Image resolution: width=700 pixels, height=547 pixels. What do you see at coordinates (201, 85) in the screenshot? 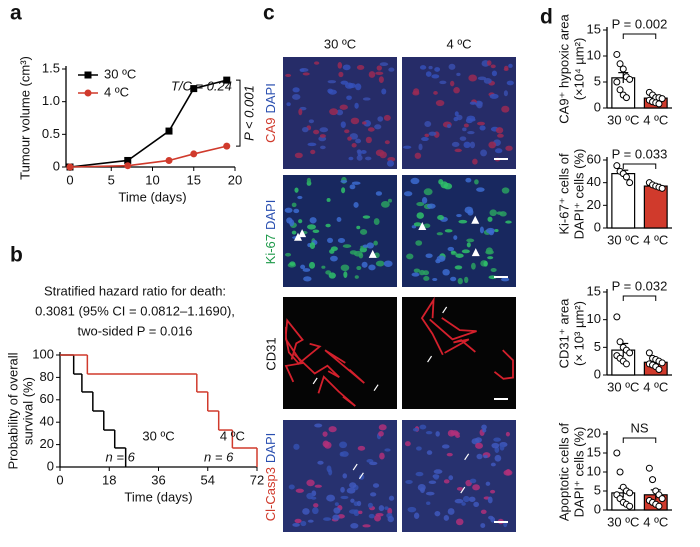
I see `annotation: T/C = 0.24` at bounding box center [201, 85].